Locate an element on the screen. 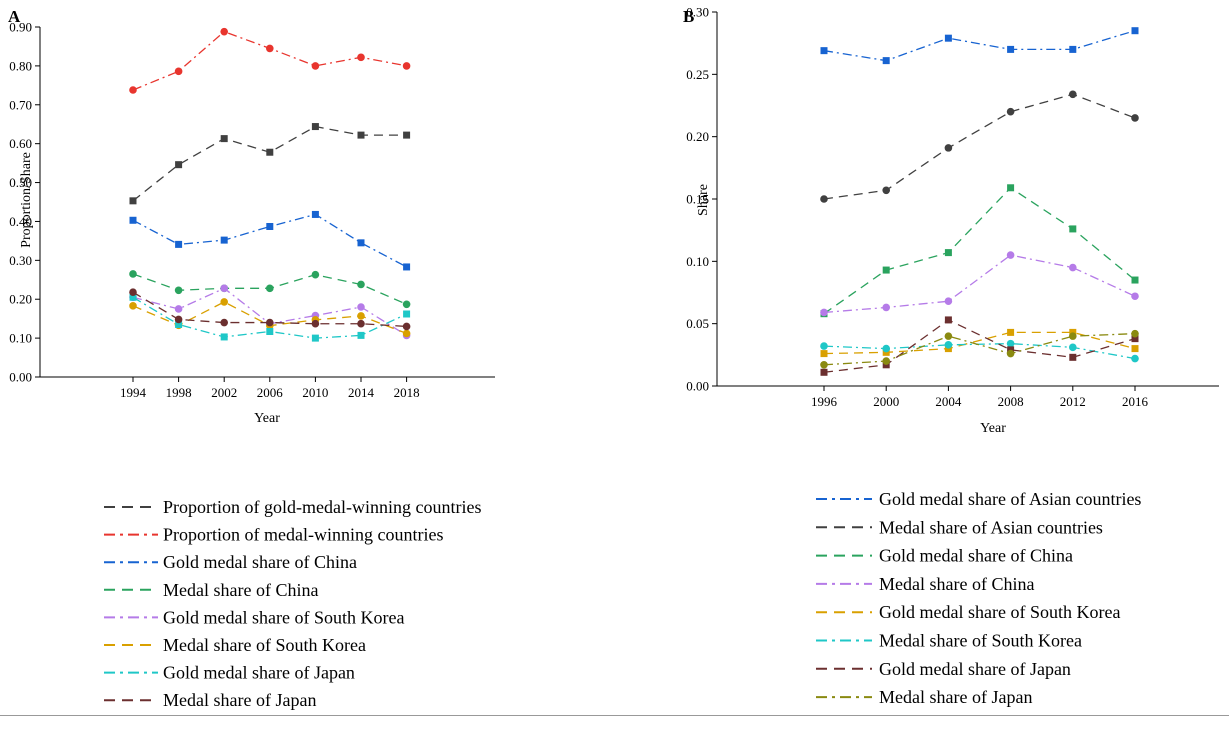  panel-b-y-tick-label: 0.00 is located at coordinates (697, 386).